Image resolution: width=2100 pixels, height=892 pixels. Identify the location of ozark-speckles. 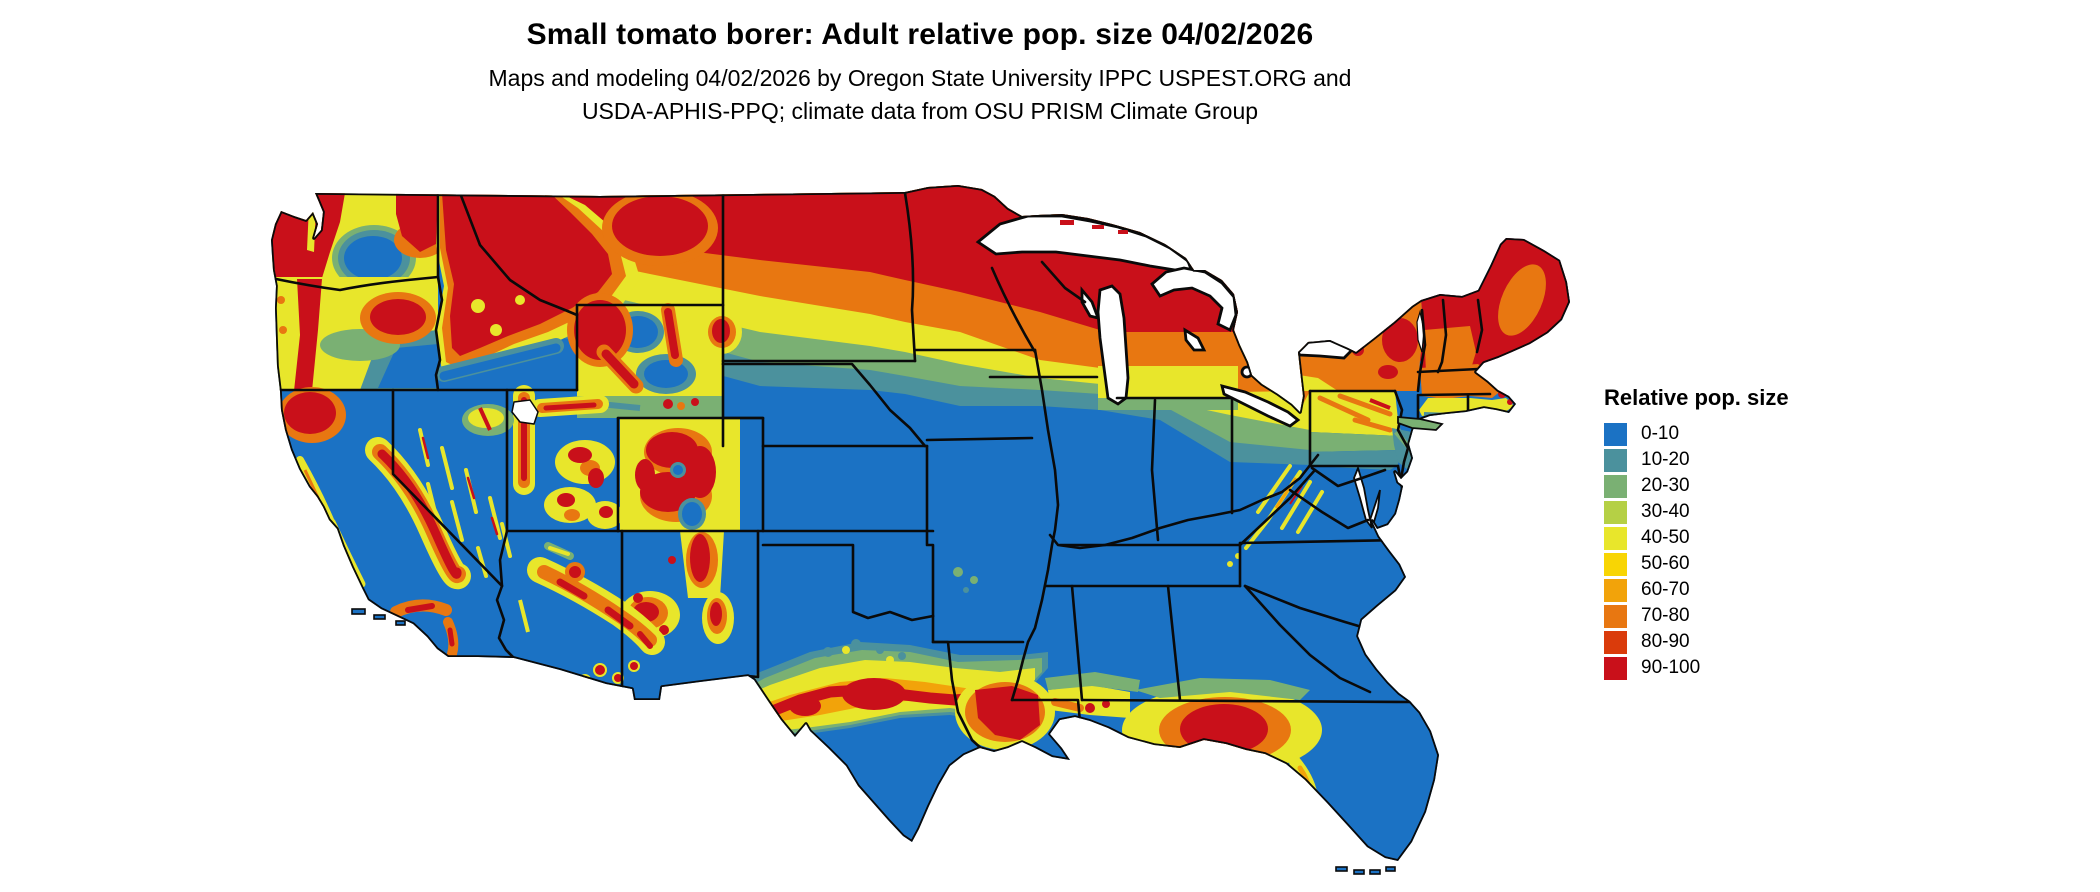
(965, 580).